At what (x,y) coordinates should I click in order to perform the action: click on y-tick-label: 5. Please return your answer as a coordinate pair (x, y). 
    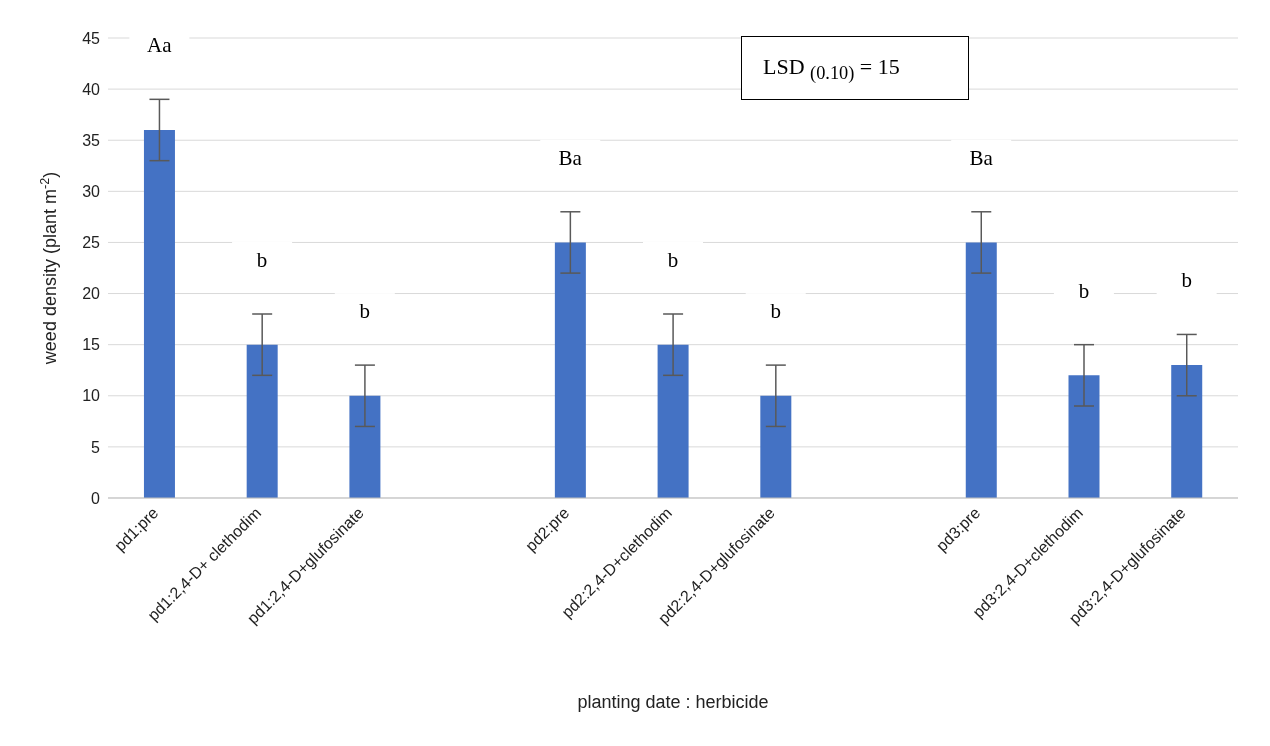
    Looking at the image, I should click on (96, 447).